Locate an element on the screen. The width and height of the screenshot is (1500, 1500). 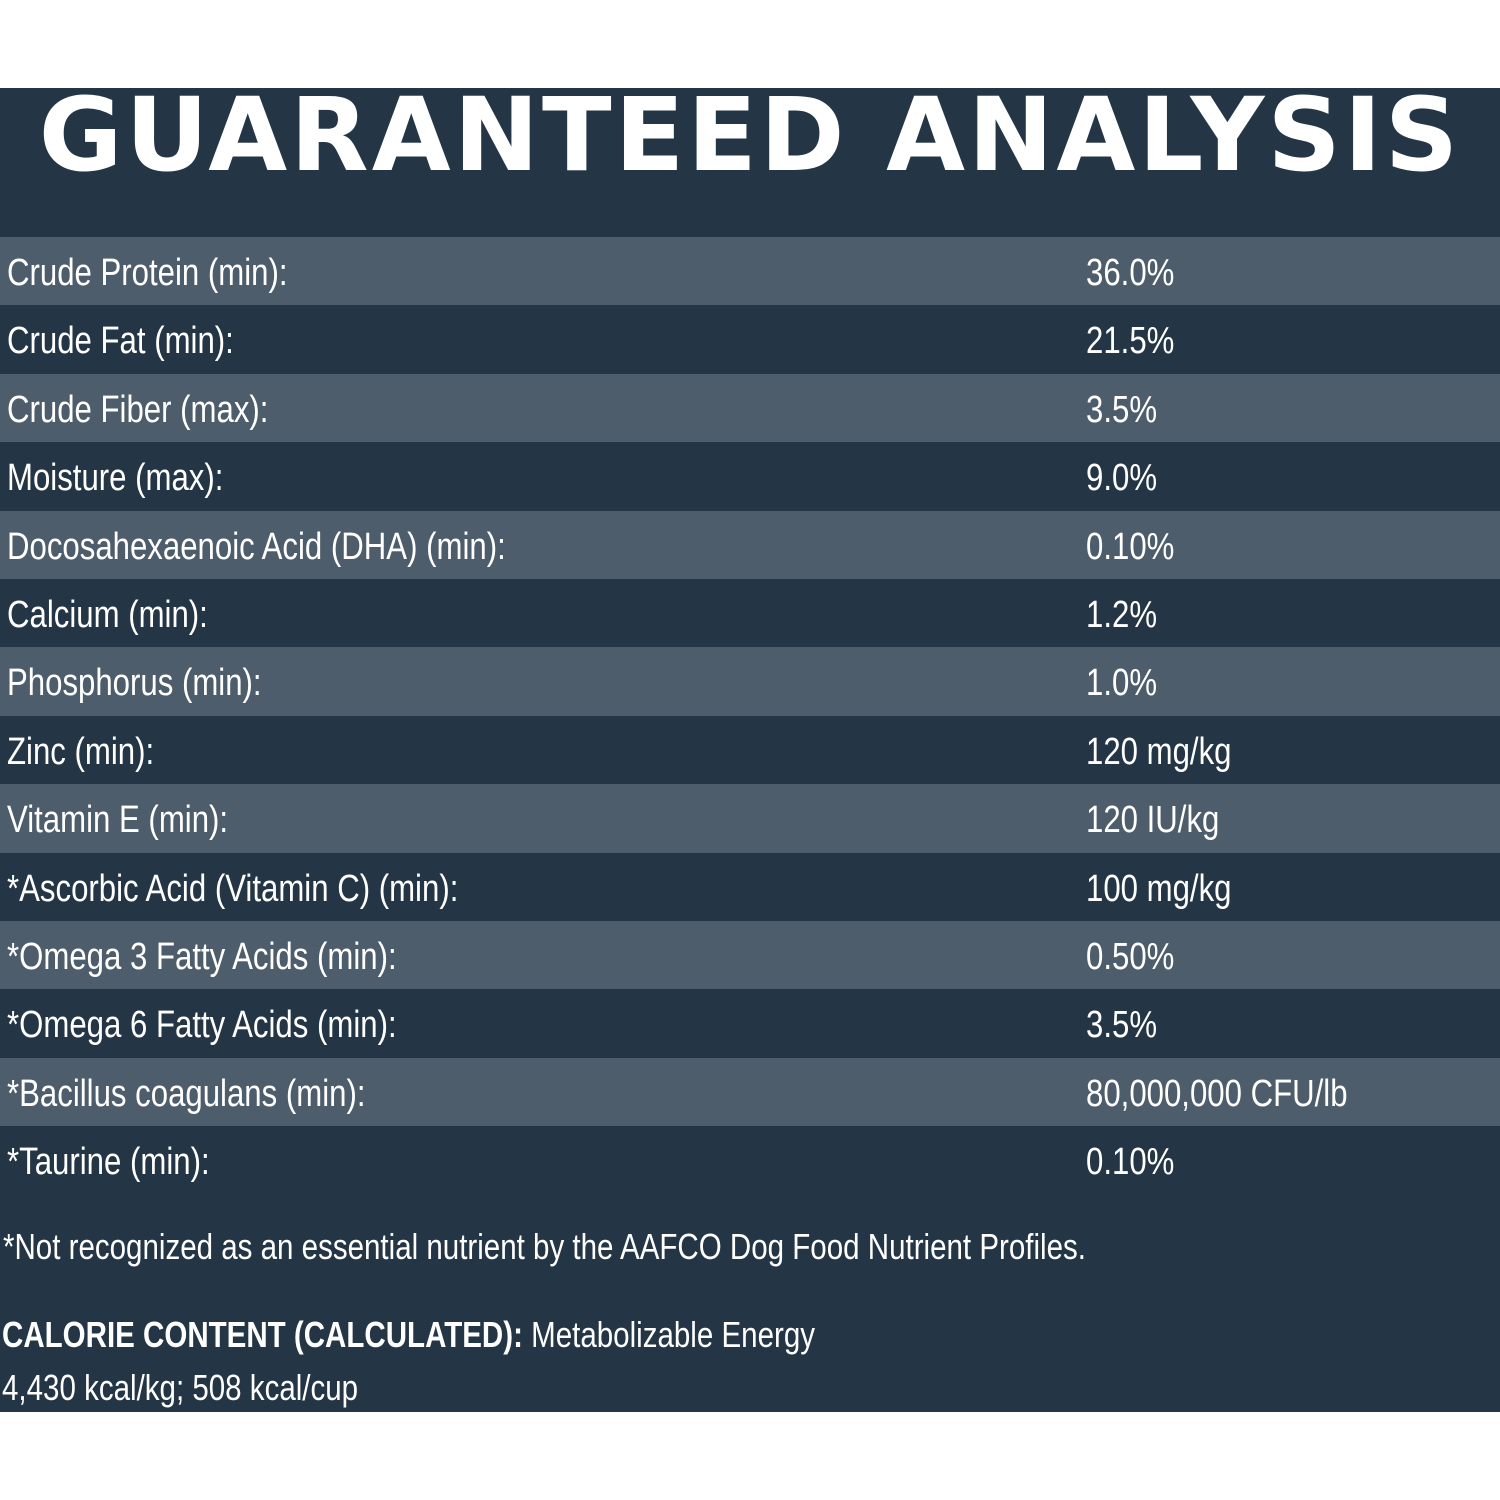
table-row: *Taurine (min): 0.10% is located at coordinates (750, 1160).